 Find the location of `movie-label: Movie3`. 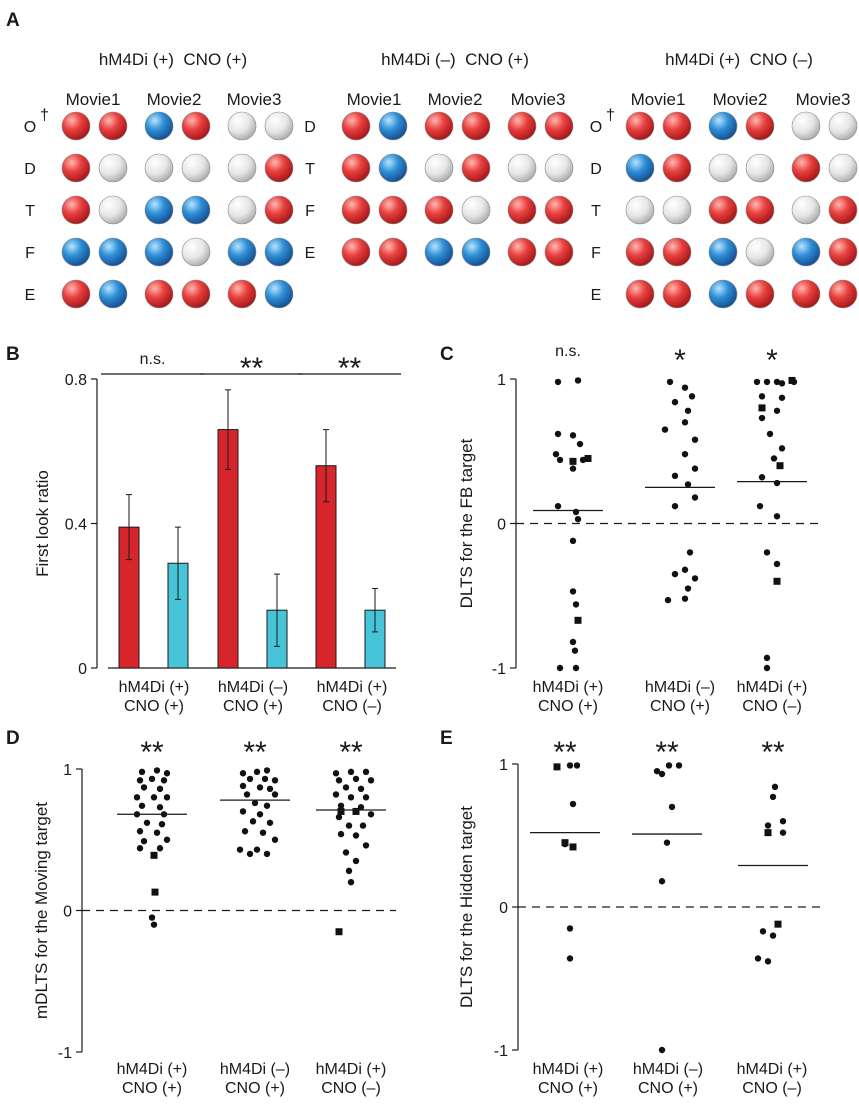

movie-label: Movie3 is located at coordinates (538, 99).